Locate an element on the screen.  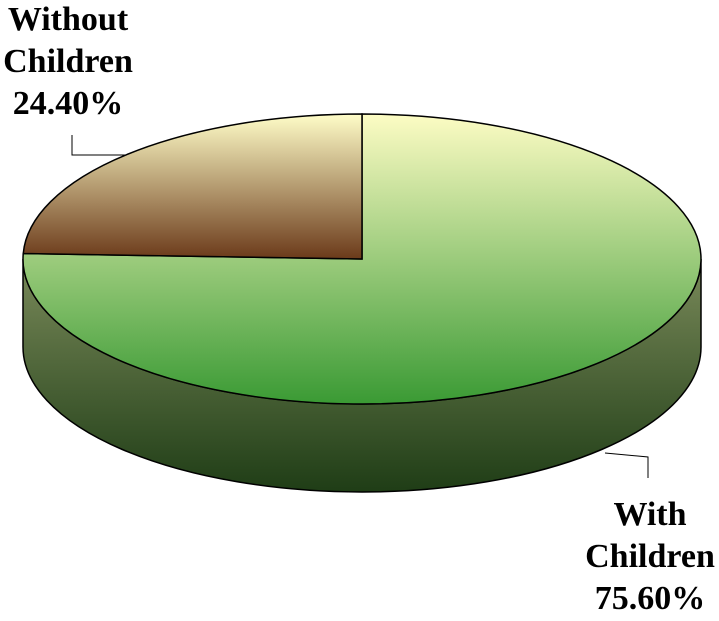
slice-without-children is located at coordinates (192, 186).